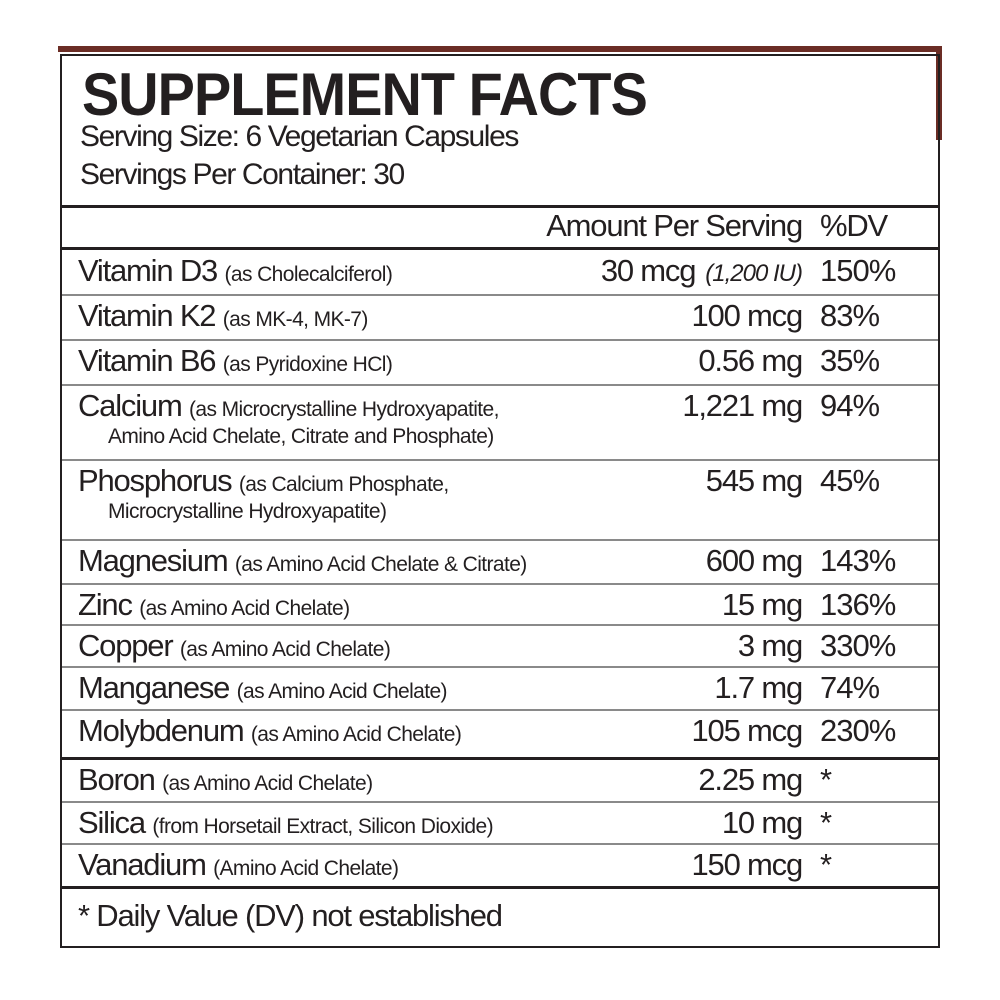 This screenshot has width=1000, height=1000. I want to click on nutrient-label: Vitamin D3, so click(148, 270).